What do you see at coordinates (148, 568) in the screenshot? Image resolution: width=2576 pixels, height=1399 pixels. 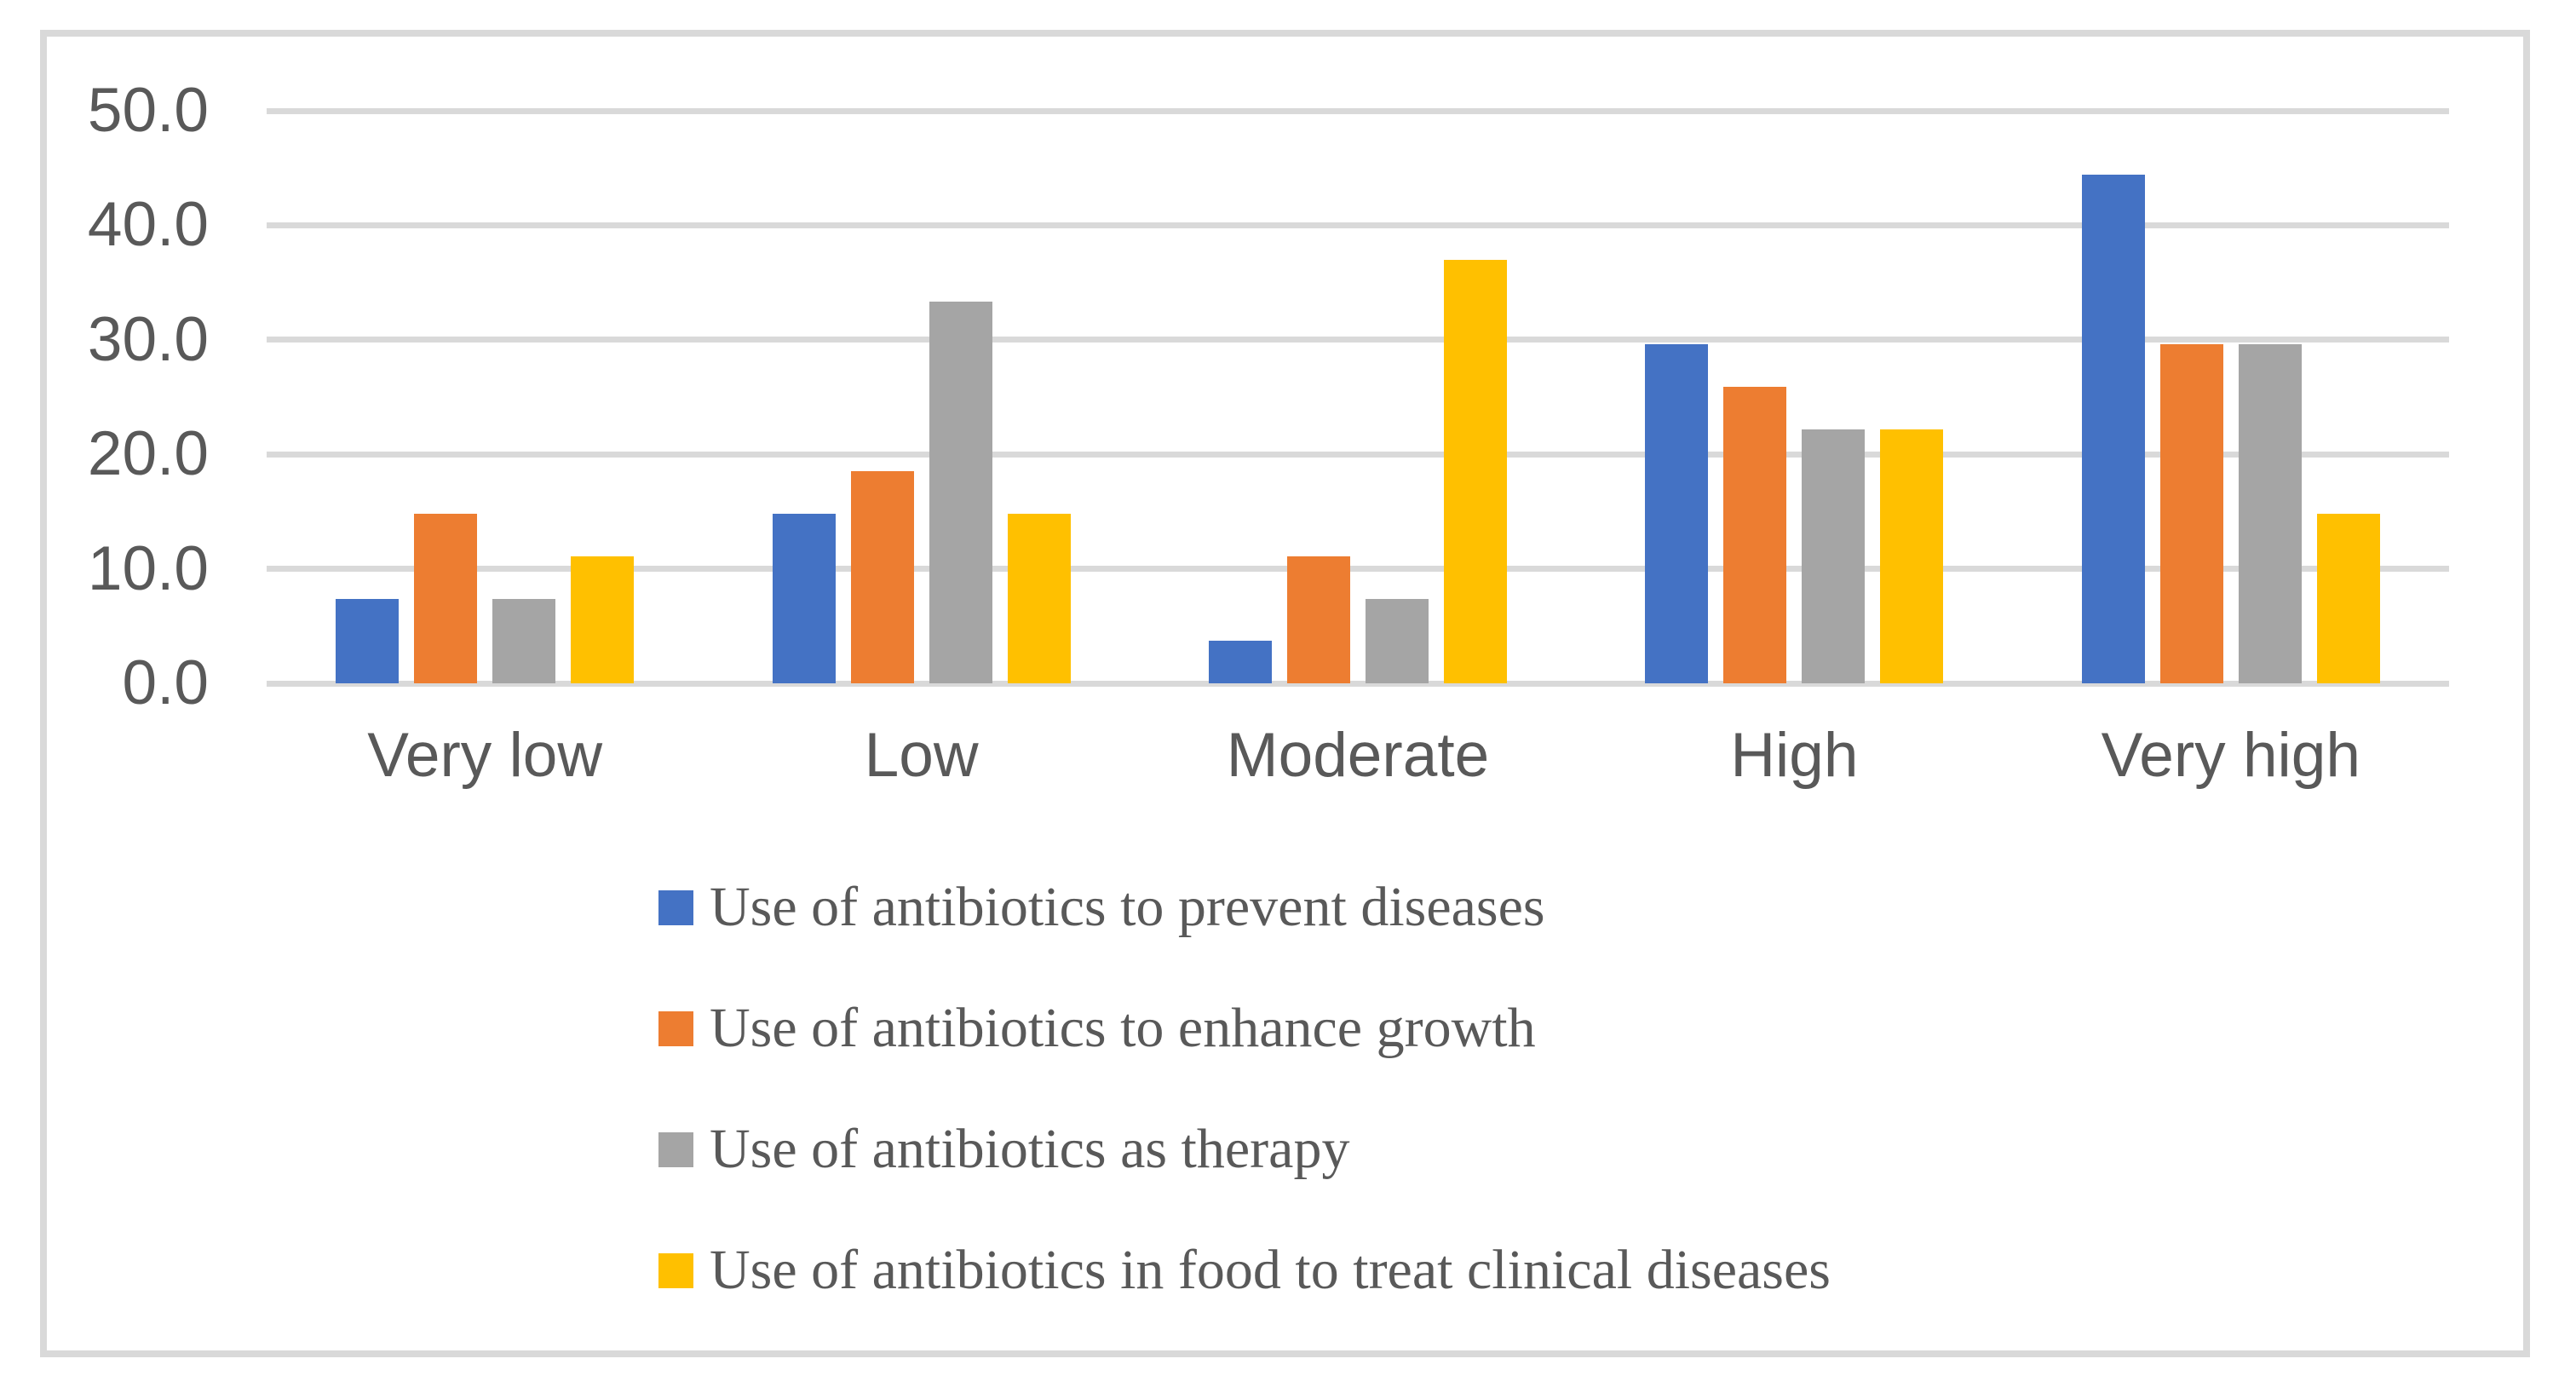 I see `y-axis-tick-label: 10.0` at bounding box center [148, 568].